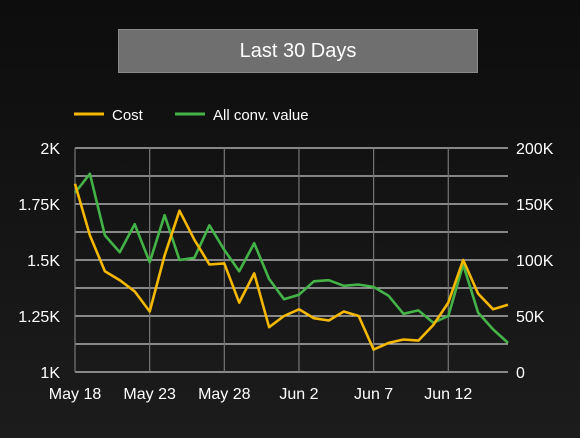 The width and height of the screenshot is (580, 438). I want to click on y-left-ticks: 1K 1.25K 1.5K 1.75K 2K, so click(39, 261).